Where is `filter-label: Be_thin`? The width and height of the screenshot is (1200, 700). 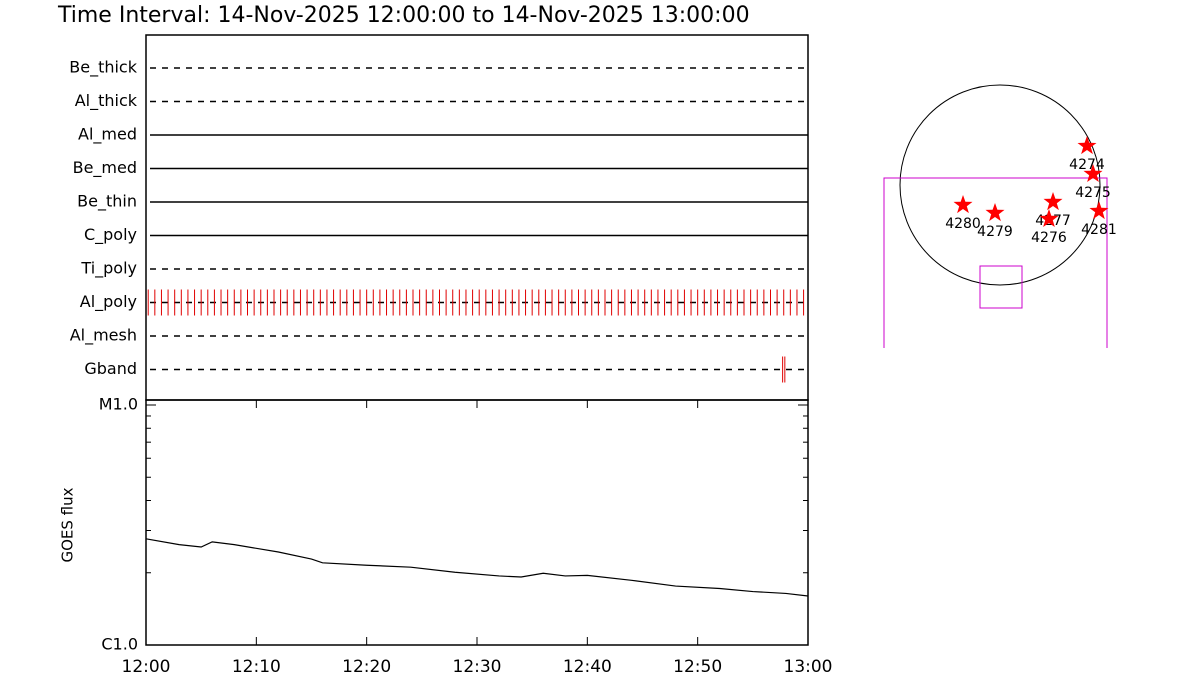 filter-label: Be_thin is located at coordinates (107, 202).